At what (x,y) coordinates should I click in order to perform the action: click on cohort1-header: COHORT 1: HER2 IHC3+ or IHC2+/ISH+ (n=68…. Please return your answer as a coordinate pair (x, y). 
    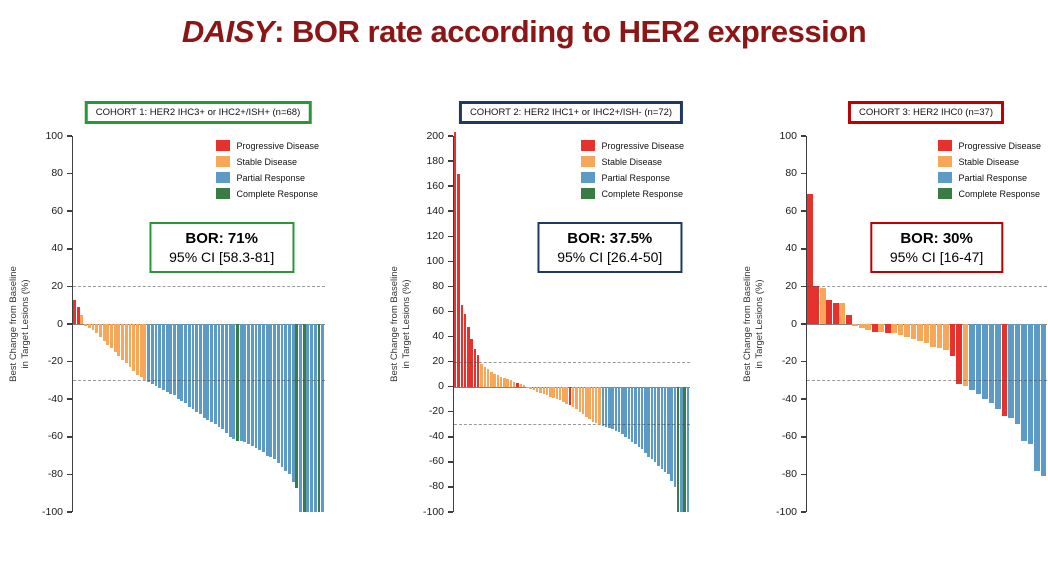
    Looking at the image, I should click on (198, 112).